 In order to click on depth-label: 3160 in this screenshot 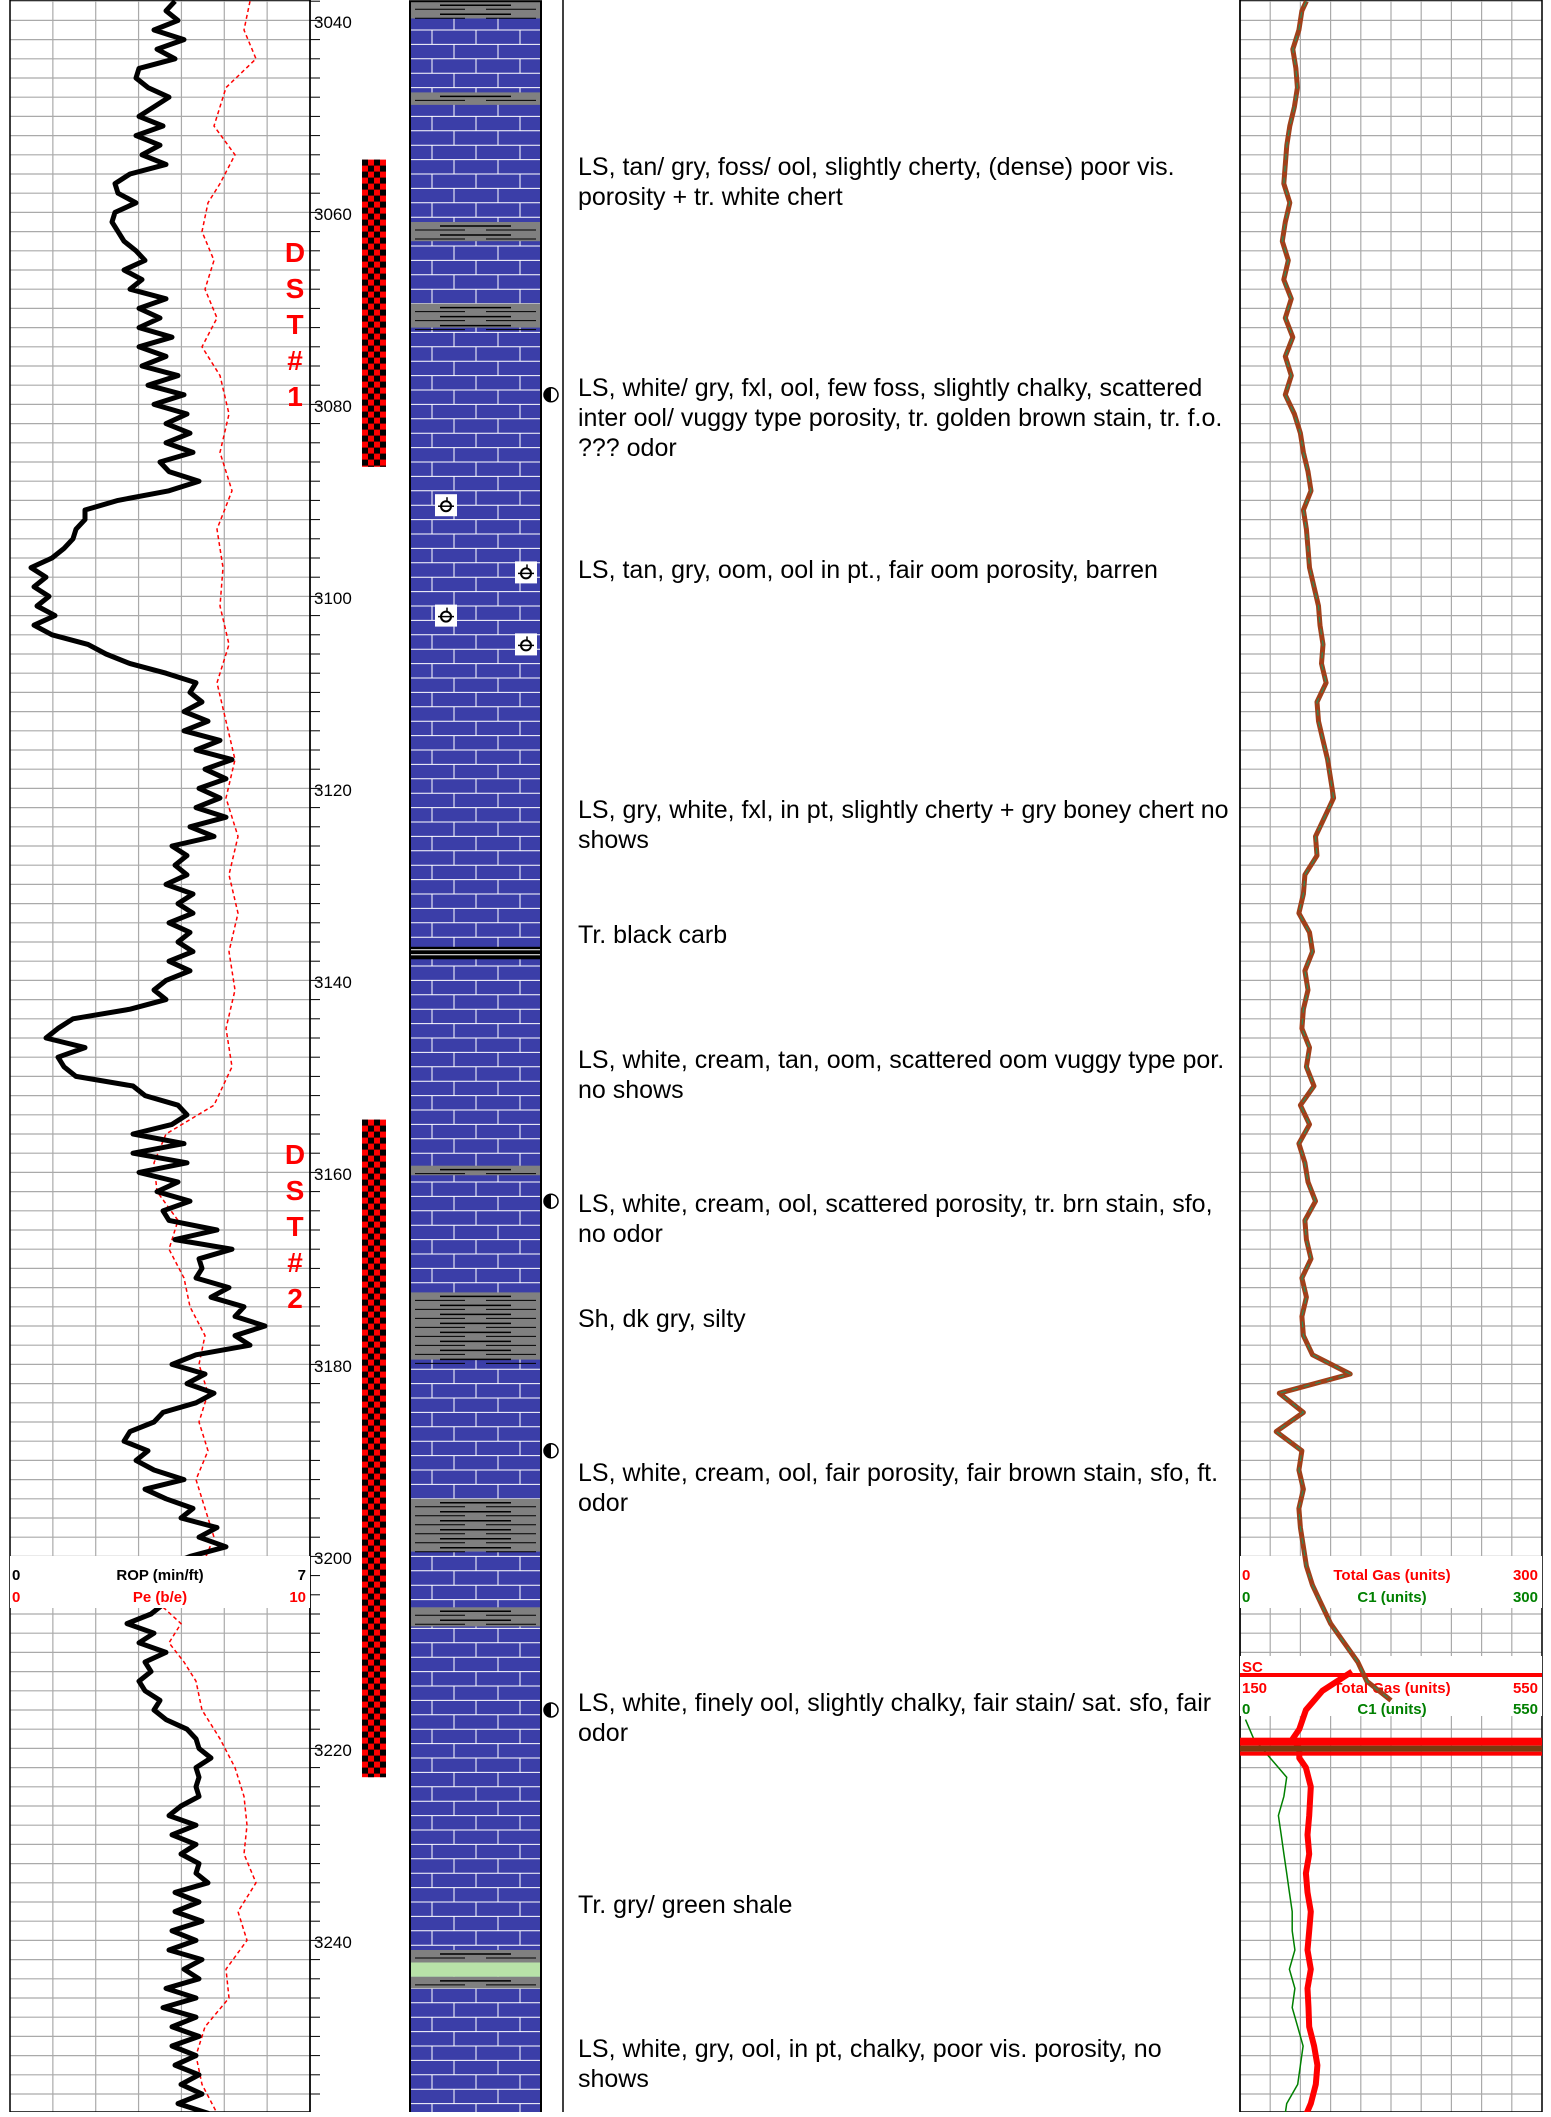, I will do `click(333, 1174)`.